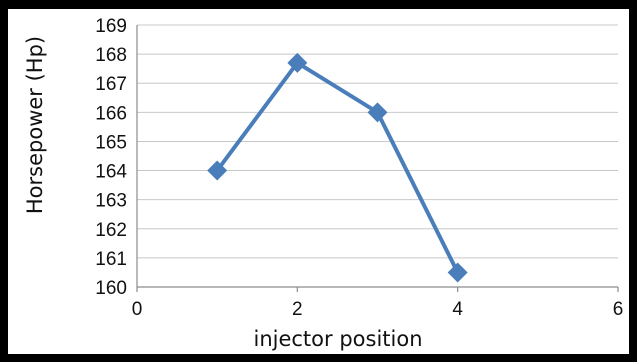 The height and width of the screenshot is (362, 637). What do you see at coordinates (457, 309) in the screenshot?
I see `x-tick-label: 4` at bounding box center [457, 309].